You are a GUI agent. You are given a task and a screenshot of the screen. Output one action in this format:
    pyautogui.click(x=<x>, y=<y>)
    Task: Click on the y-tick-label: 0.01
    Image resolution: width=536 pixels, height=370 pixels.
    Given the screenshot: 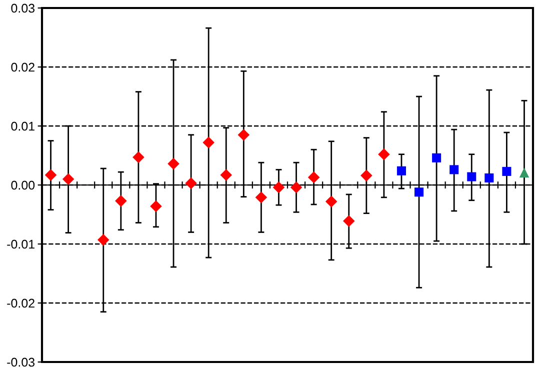 What is the action you would take?
    pyautogui.click(x=22, y=126)
    